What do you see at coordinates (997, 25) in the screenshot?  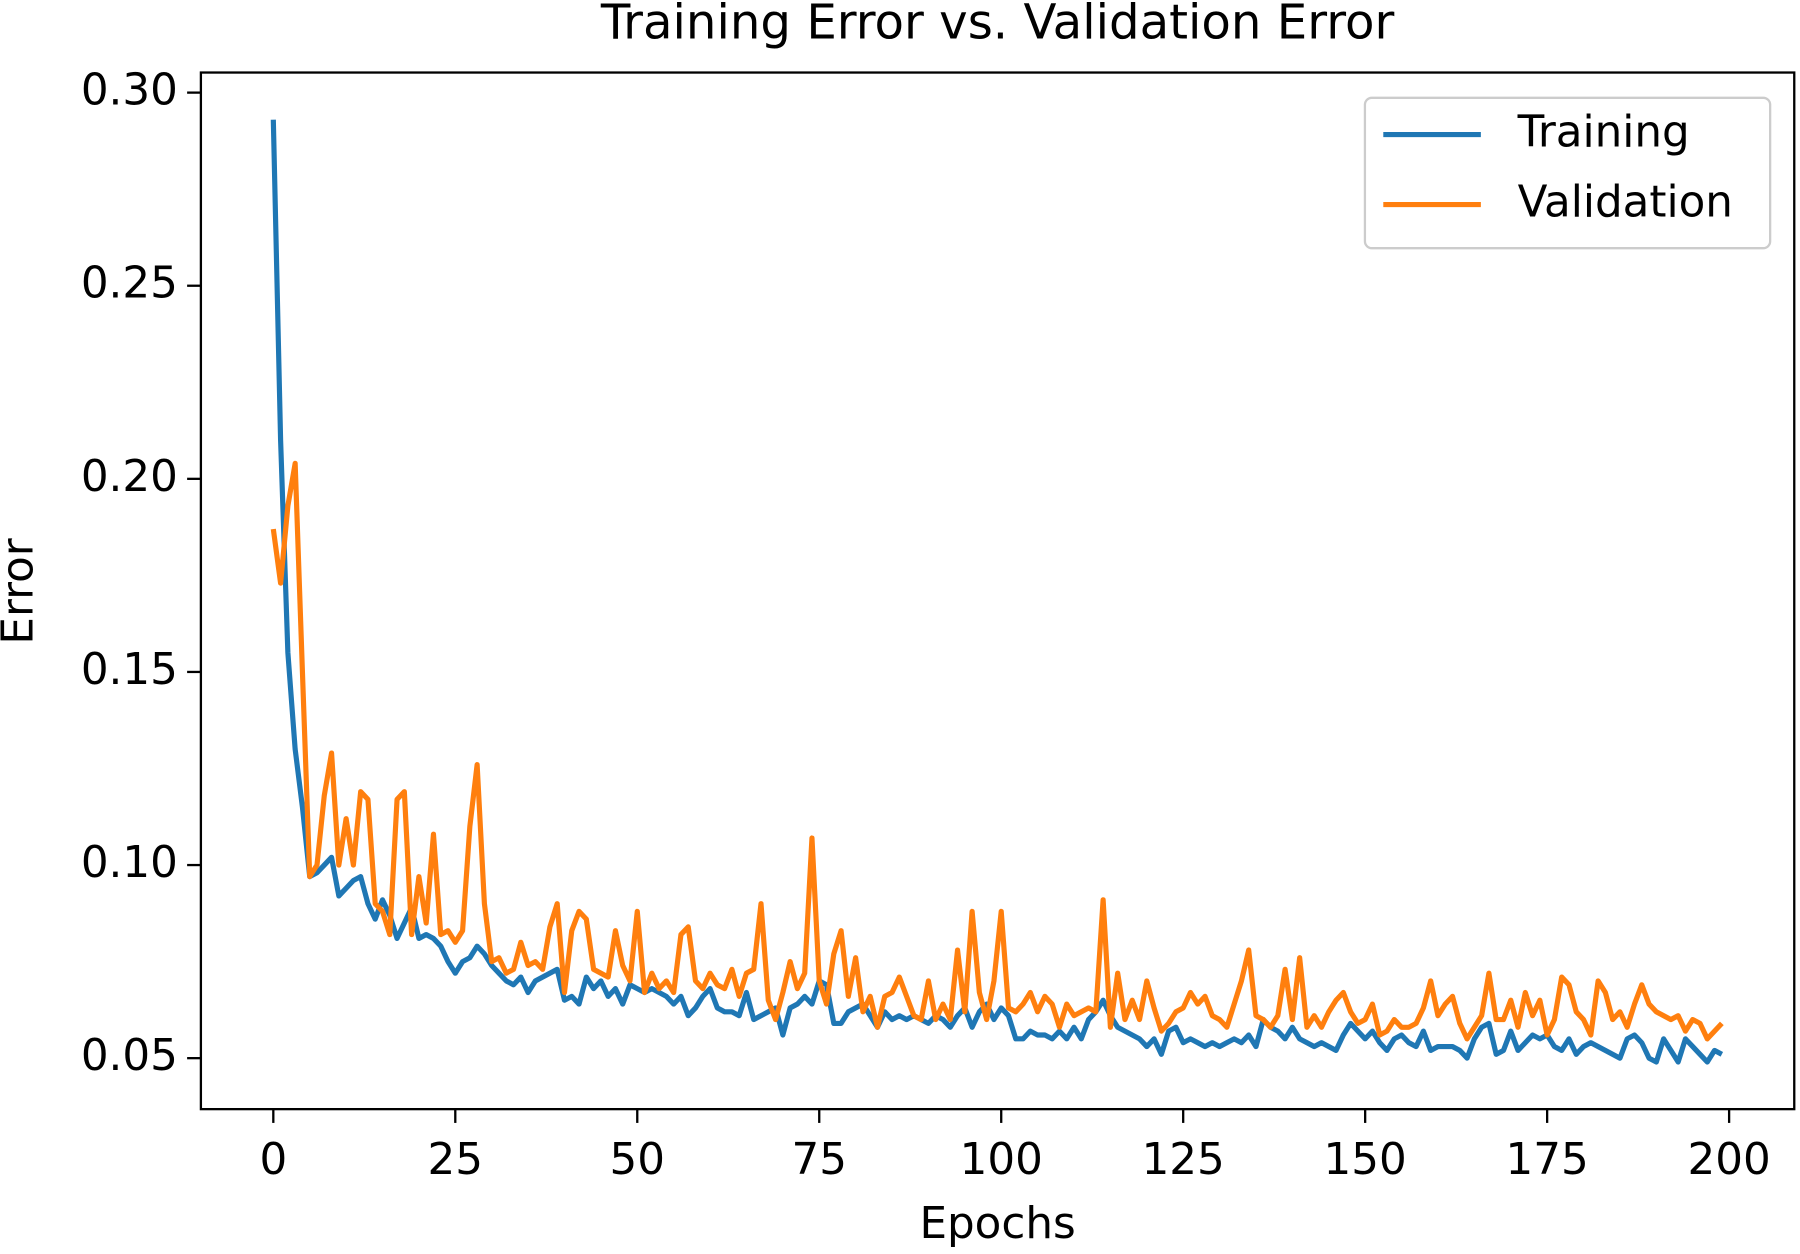 I see `chart-title: Training Error vs. Validation Error` at bounding box center [997, 25].